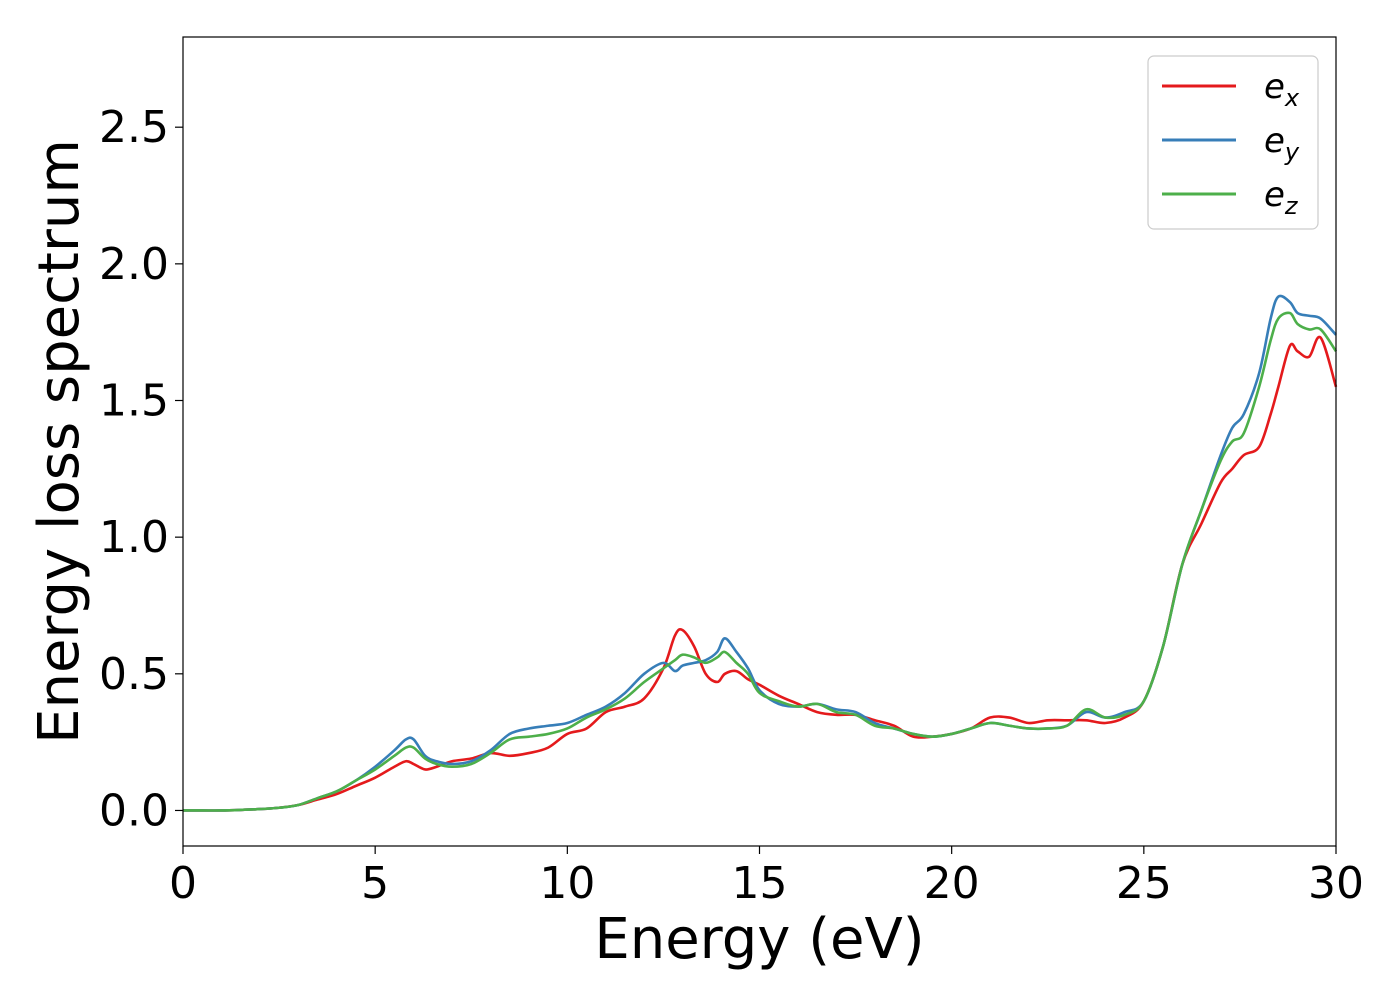 The image size is (1400, 1000). What do you see at coordinates (1336, 883) in the screenshot?
I see `x-tick-label: 30` at bounding box center [1336, 883].